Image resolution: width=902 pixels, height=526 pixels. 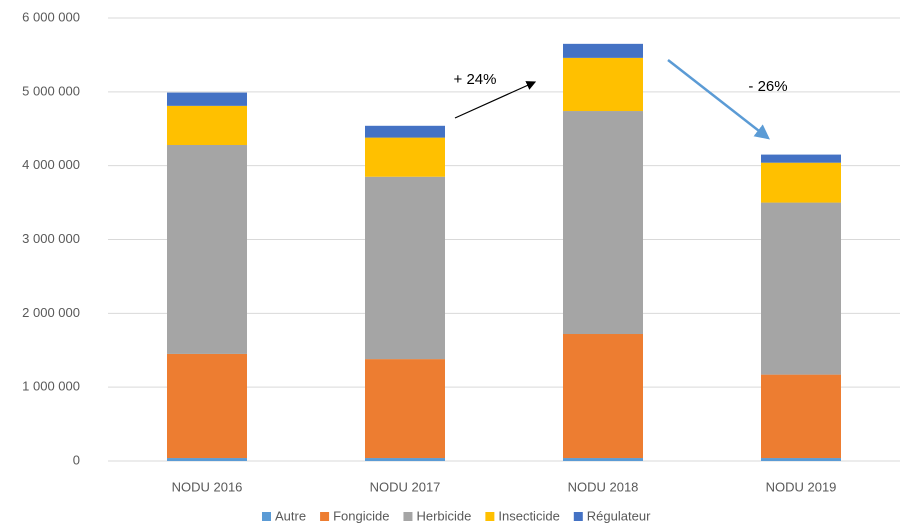 I want to click on legend-label: Herbicide, so click(x=443, y=515).